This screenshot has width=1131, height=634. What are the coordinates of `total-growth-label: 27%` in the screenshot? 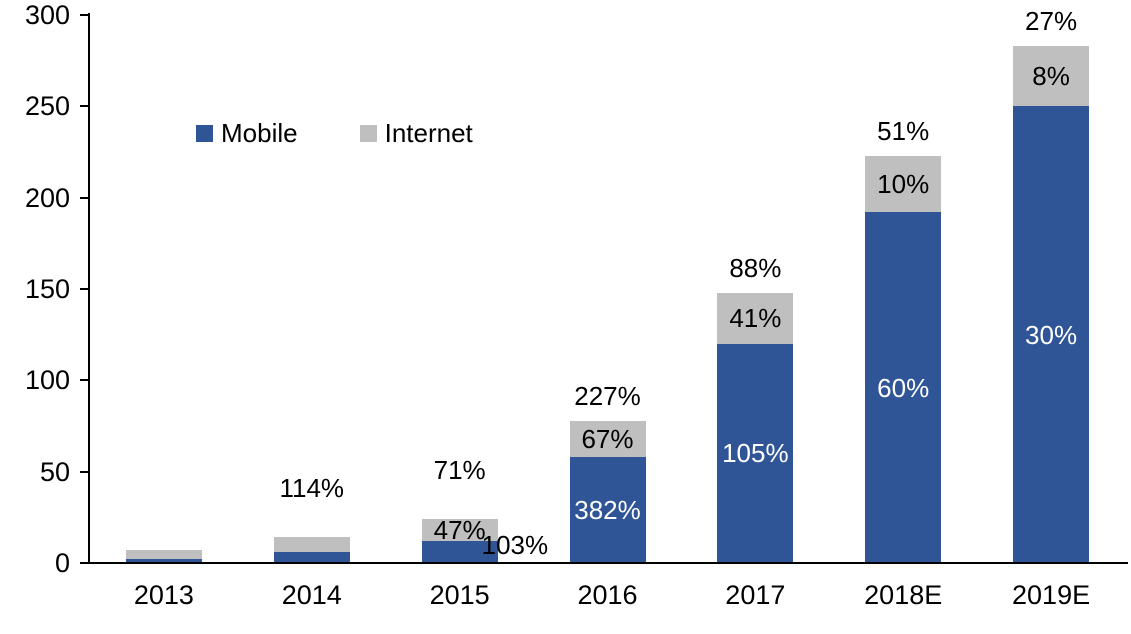 It's located at (1051, 21).